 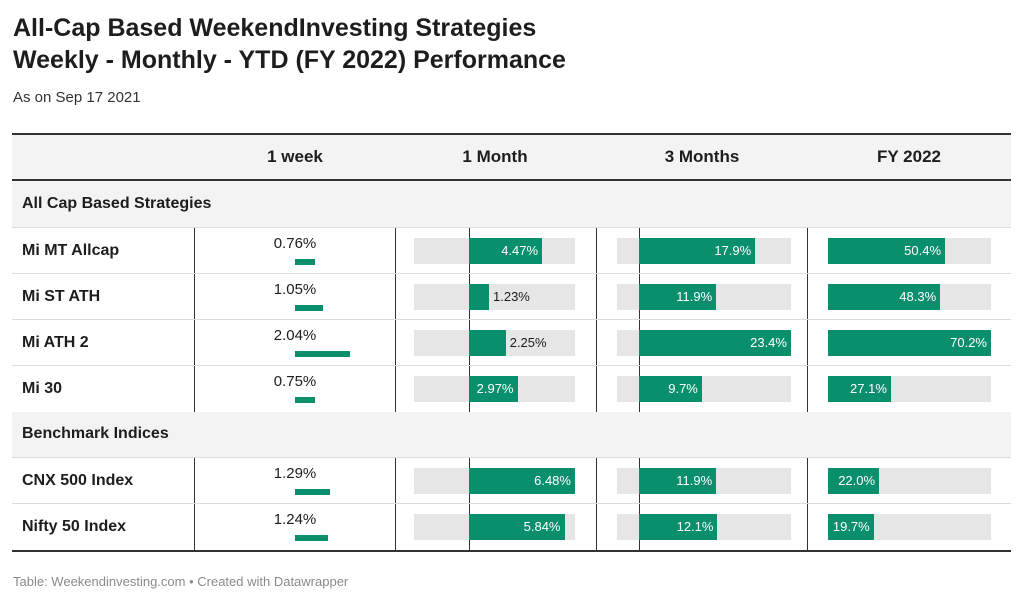 I want to click on table-row: CNX 500 Index 1.29% 6.48% 11.9% 22.0%, so click(x=511, y=480).